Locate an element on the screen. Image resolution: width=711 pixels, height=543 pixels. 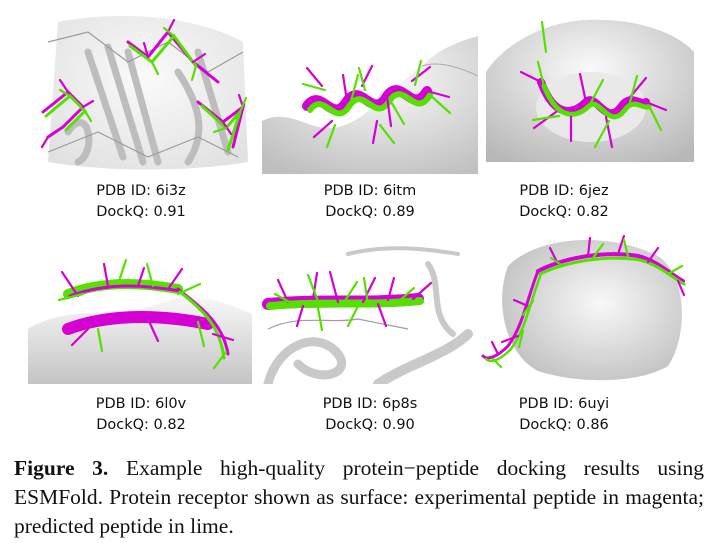
dockq-score: DockQ: 0.91 is located at coordinates (141, 212).